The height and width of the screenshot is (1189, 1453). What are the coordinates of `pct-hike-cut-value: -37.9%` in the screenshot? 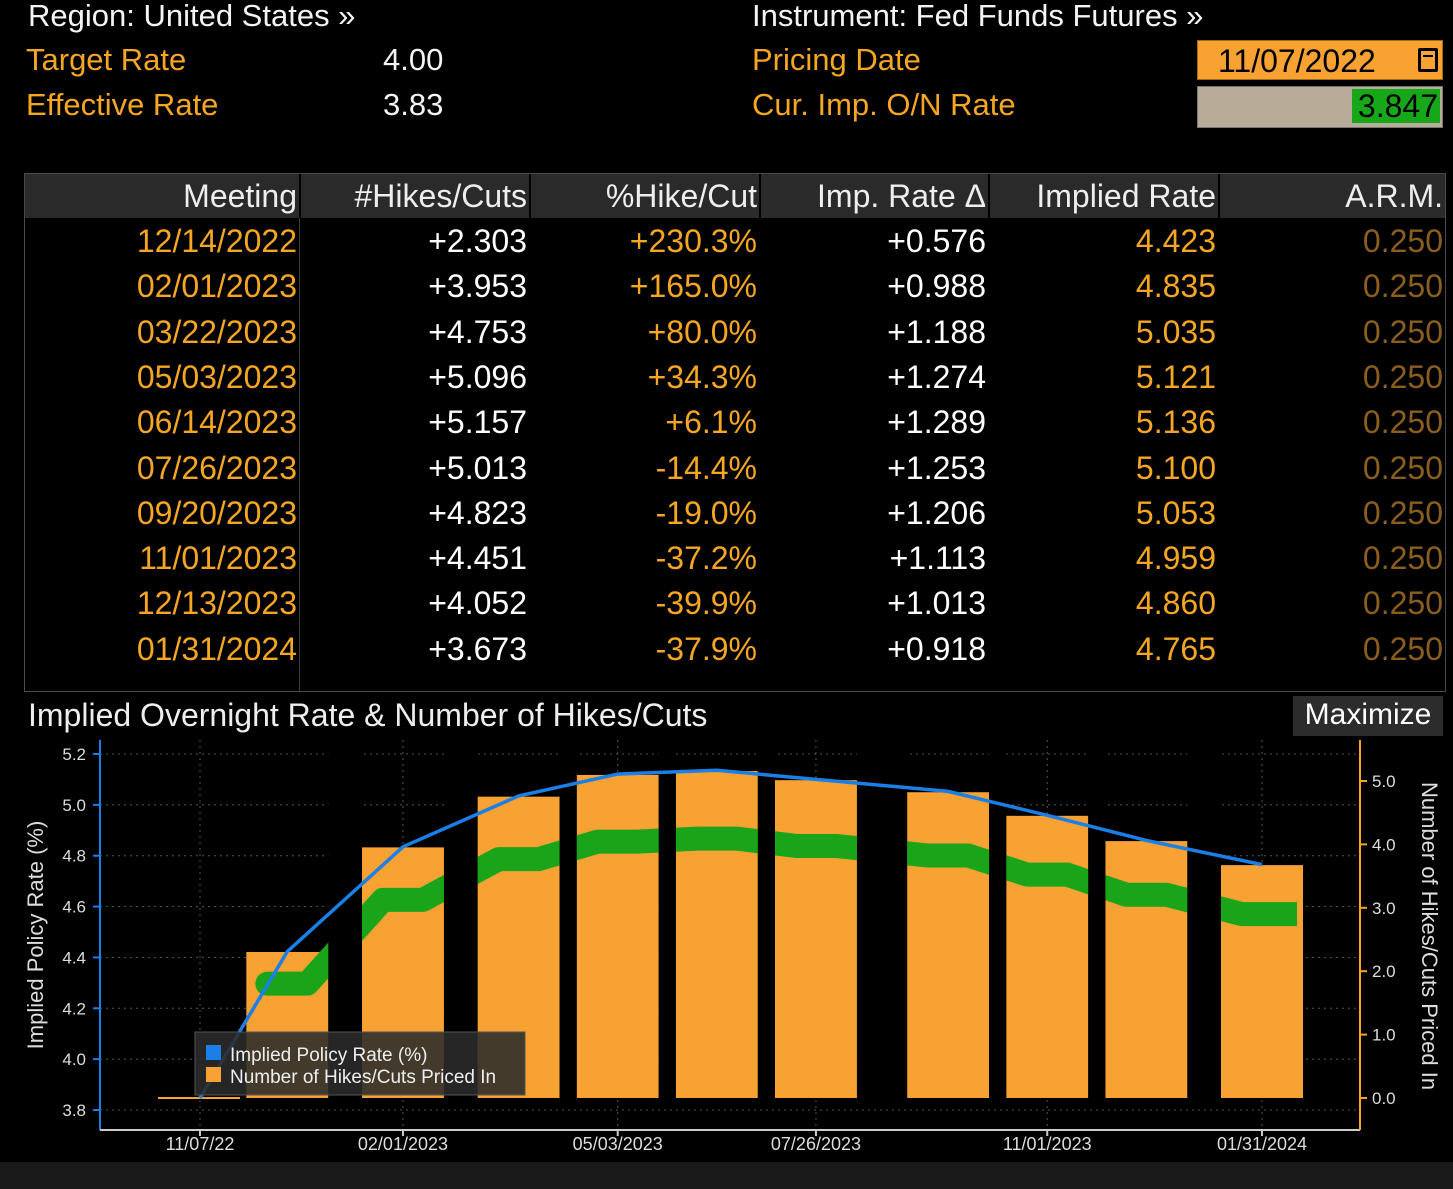 It's located at (706, 648).